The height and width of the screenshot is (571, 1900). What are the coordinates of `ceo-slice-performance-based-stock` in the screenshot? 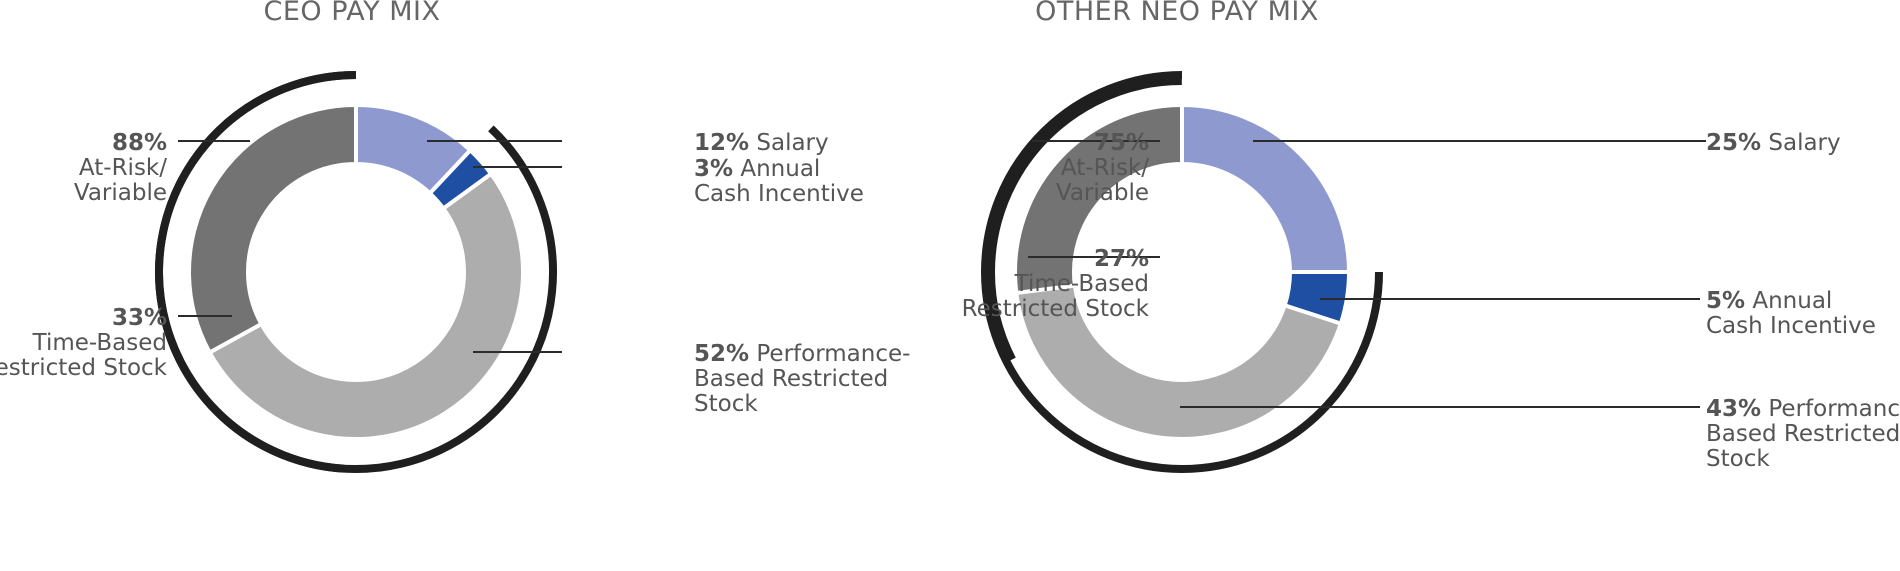 It's located at (365, 306).